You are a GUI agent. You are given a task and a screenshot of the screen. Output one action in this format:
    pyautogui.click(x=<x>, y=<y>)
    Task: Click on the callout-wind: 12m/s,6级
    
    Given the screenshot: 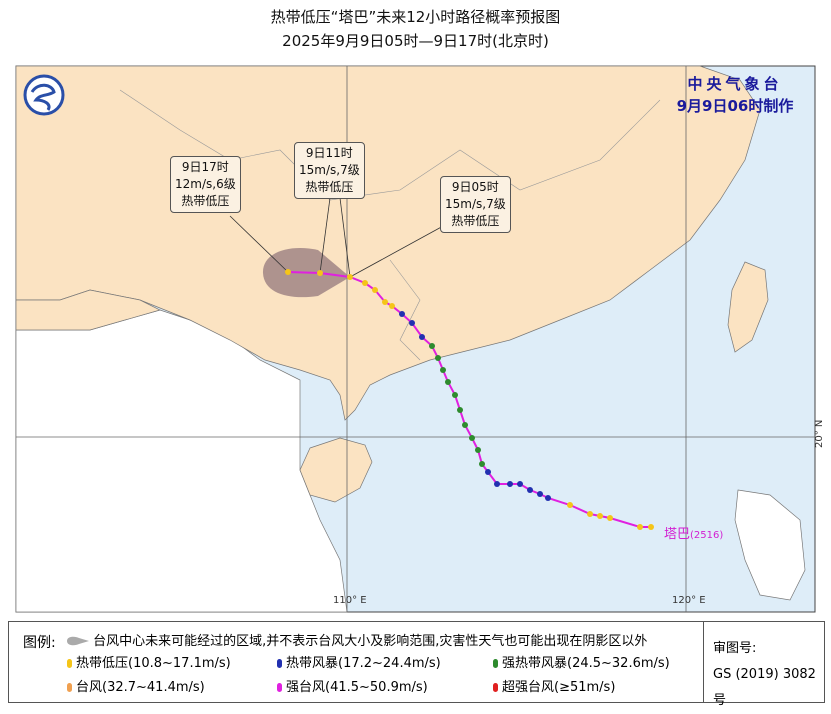 What is the action you would take?
    pyautogui.click(x=205, y=184)
    